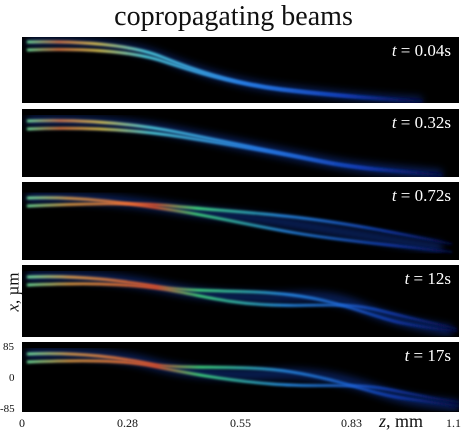  What do you see at coordinates (421, 122) in the screenshot?
I see `time-label-2: t = 0.32s` at bounding box center [421, 122].